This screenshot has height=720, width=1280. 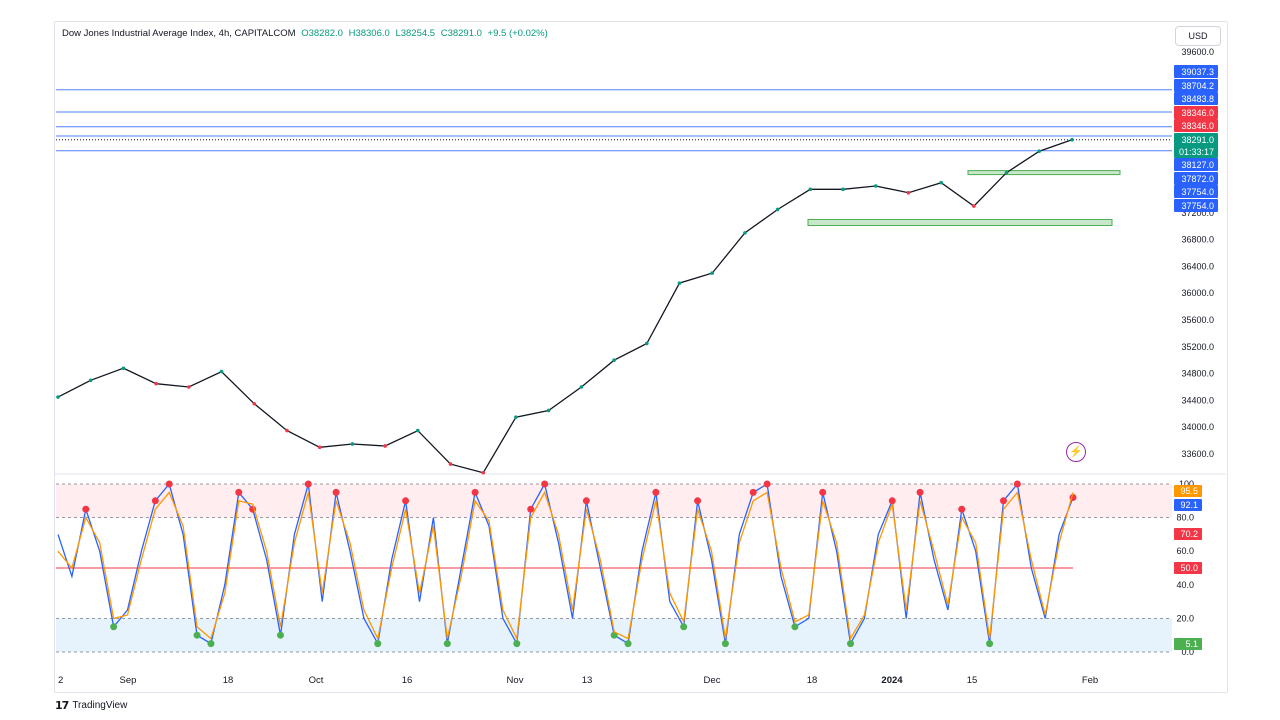 What do you see at coordinates (62, 705) in the screenshot?
I see `tradingview-logo-icon: 17` at bounding box center [62, 705].